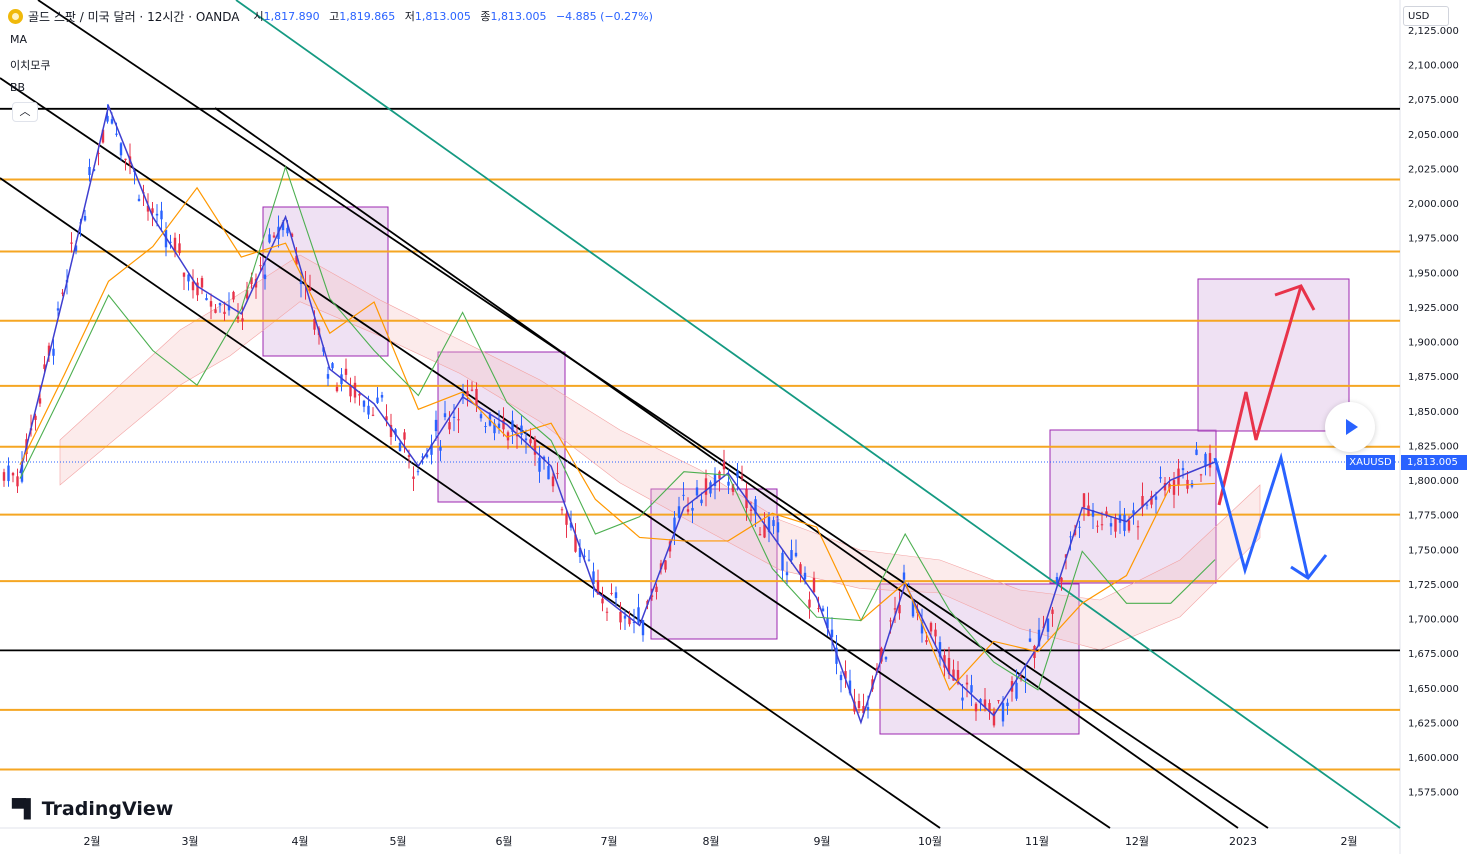  What do you see at coordinates (19, 39) in the screenshot?
I see `indicator-ma: MA` at bounding box center [19, 39].